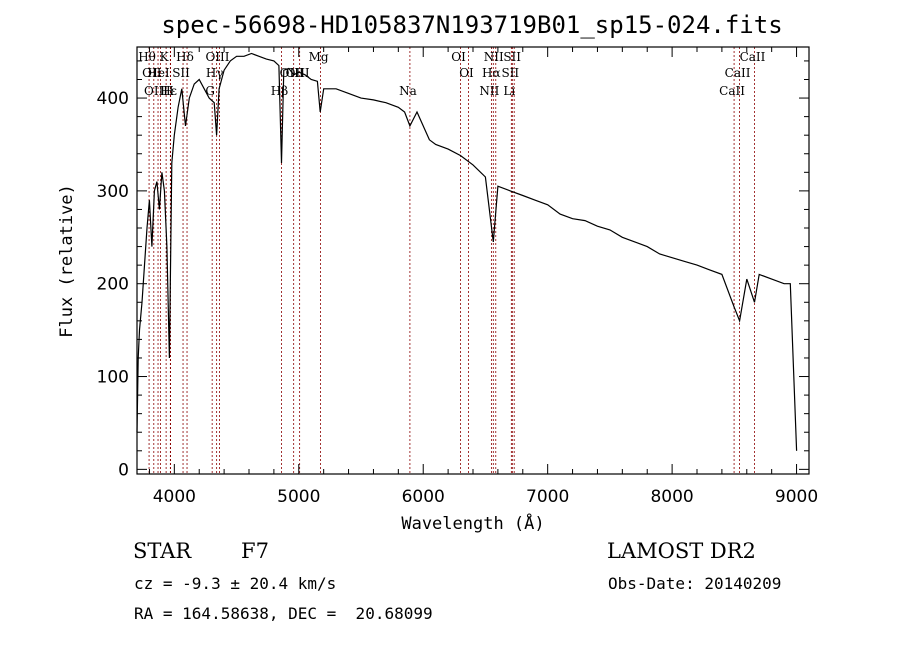 The width and height of the screenshot is (900, 649). Describe the element at coordinates (472, 523) in the screenshot. I see `x-axis-label: Wavelength (Å)` at that location.